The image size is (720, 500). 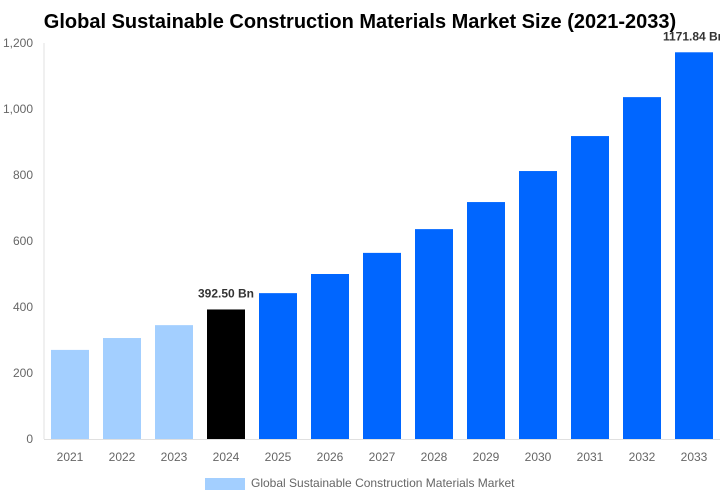 What do you see at coordinates (642, 457) in the screenshot?
I see `x-tick-label: 2032` at bounding box center [642, 457].